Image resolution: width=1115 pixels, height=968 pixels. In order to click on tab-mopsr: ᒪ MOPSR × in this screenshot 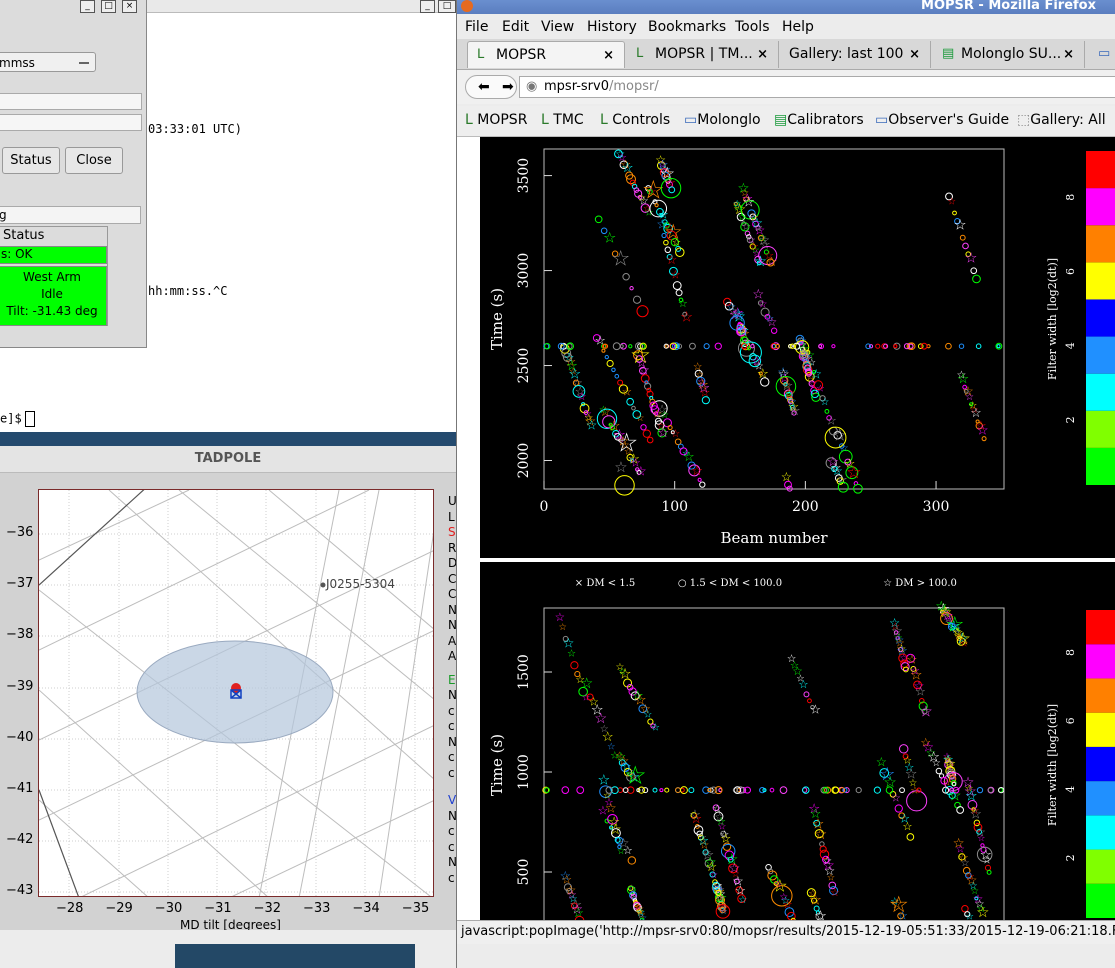, I will do `click(546, 54)`.